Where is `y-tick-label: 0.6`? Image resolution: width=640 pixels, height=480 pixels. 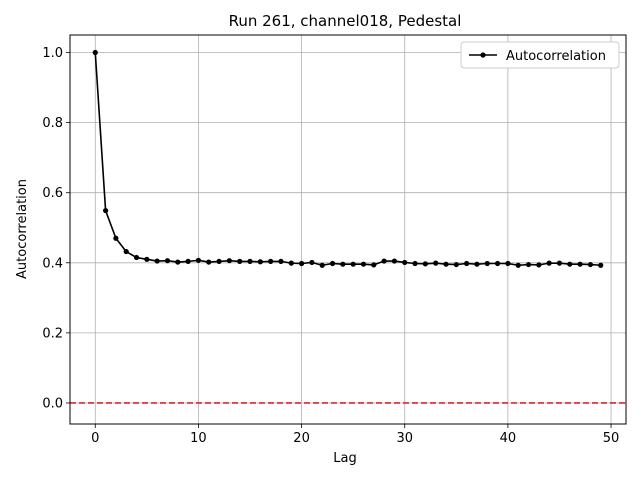 y-tick-label: 0.6 is located at coordinates (52, 193).